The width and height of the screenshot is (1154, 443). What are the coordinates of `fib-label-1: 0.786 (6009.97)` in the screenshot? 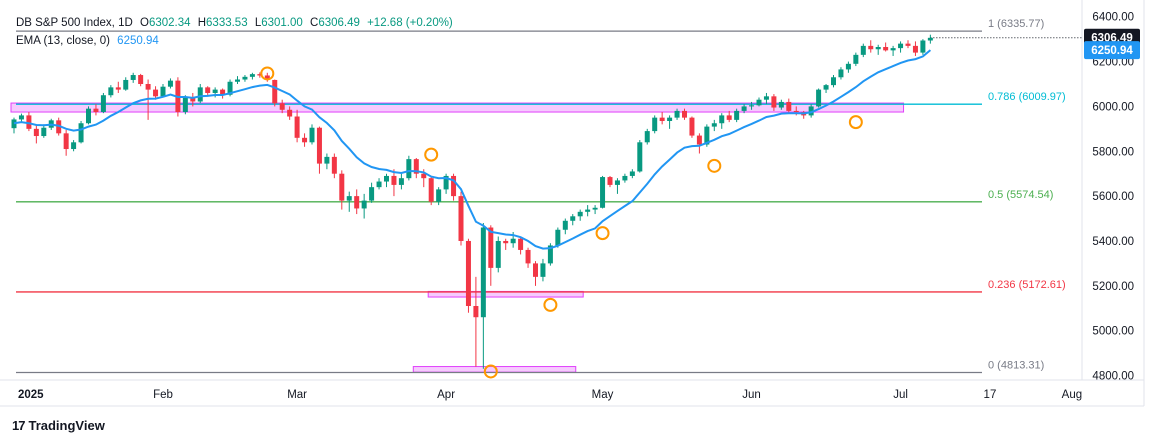 It's located at (1027, 97).